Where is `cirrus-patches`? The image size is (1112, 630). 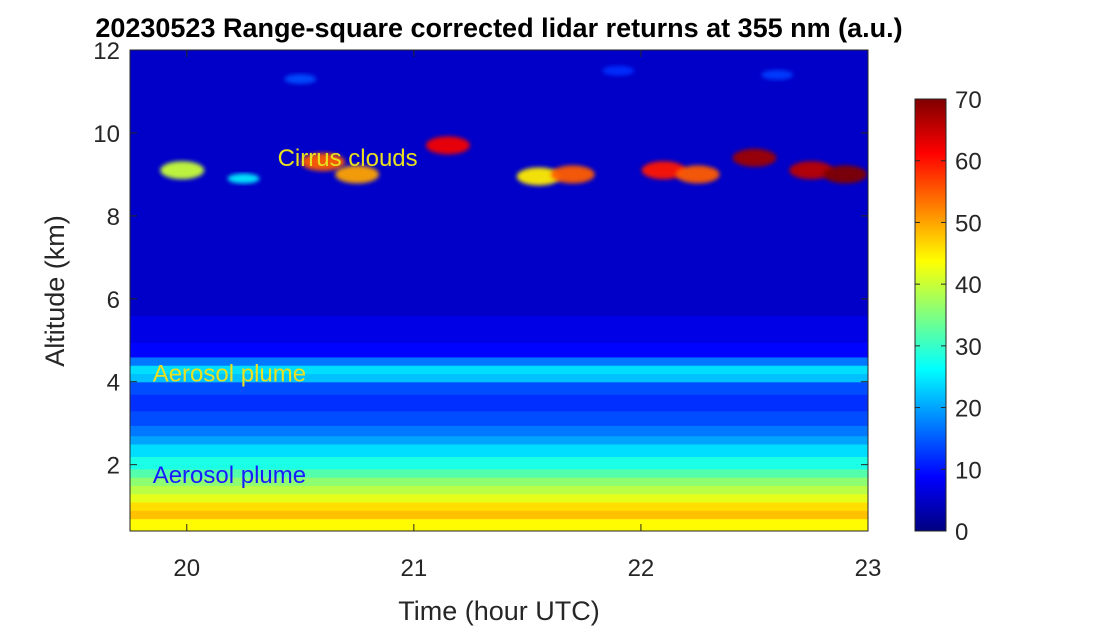 cirrus-patches is located at coordinates (514, 125).